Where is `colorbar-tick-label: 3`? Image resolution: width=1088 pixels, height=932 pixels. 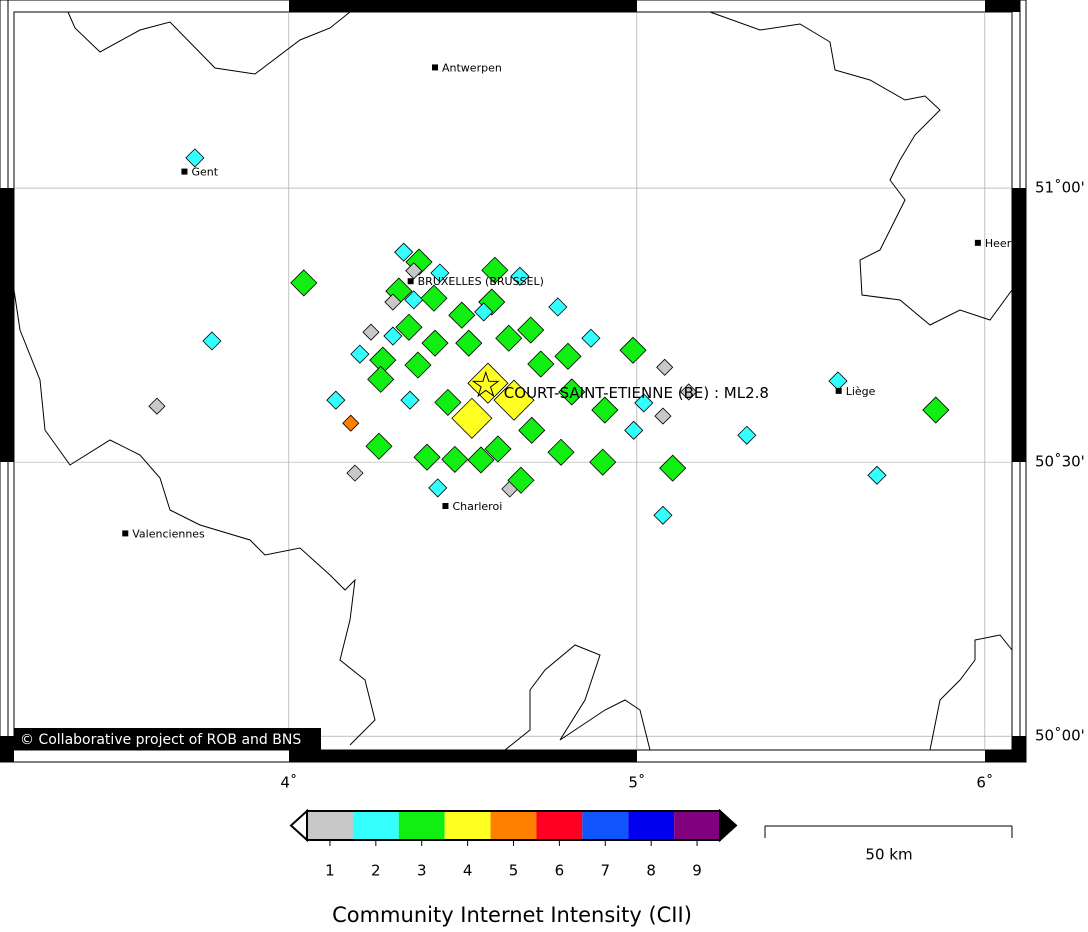 colorbar-tick-label: 3 is located at coordinates (422, 871).